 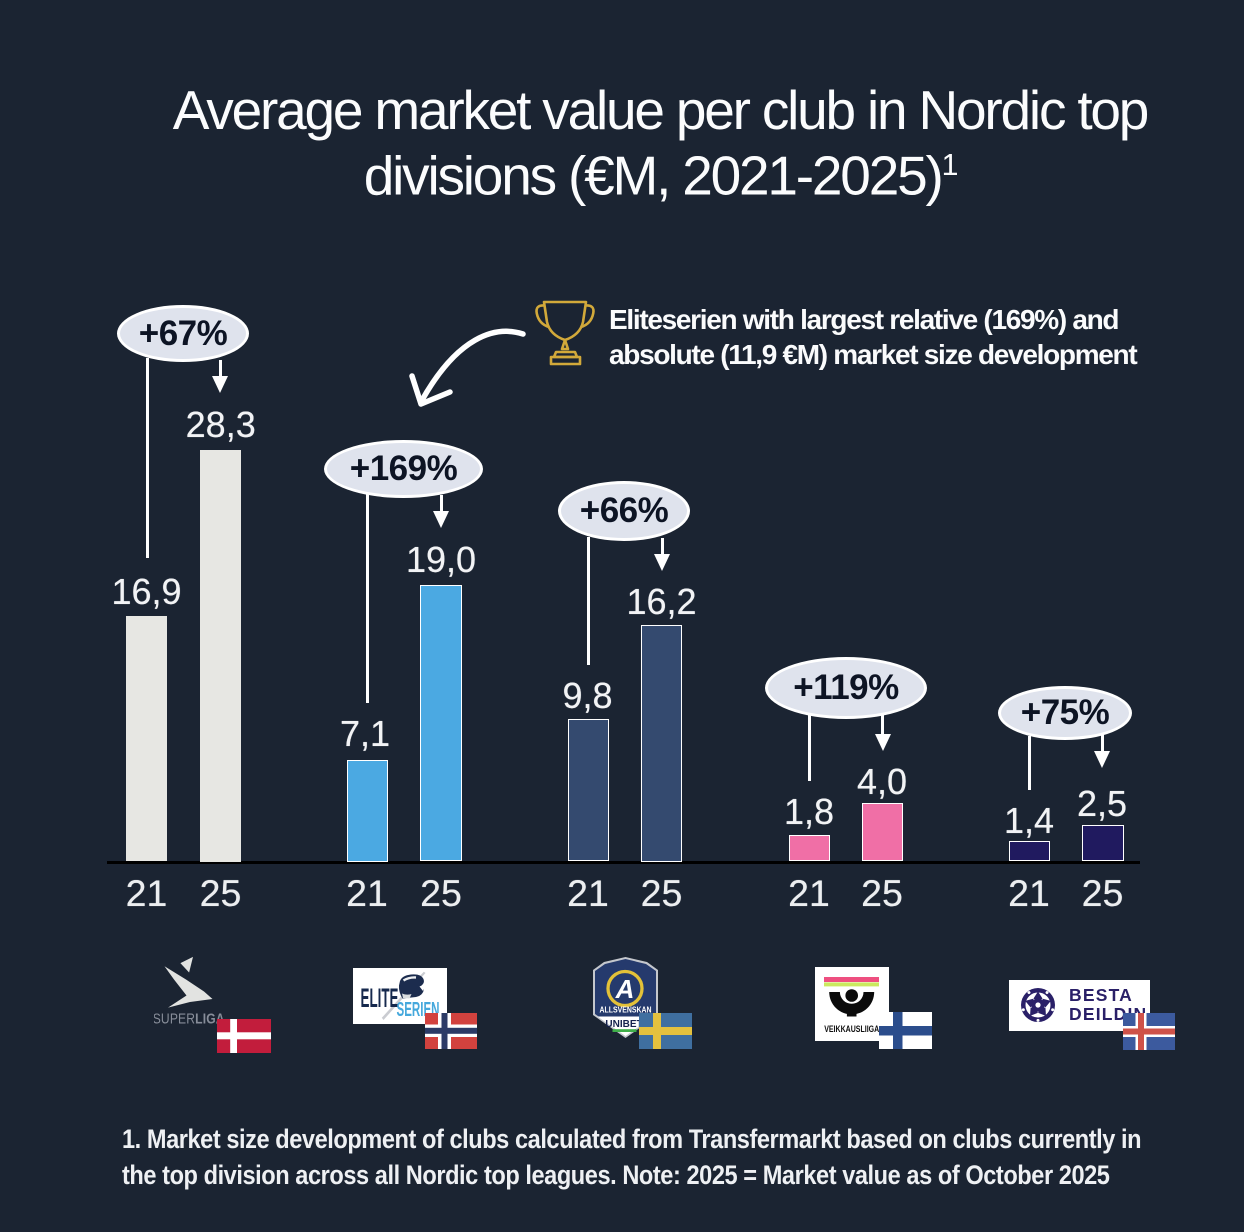 What do you see at coordinates (380, 998) in the screenshot?
I see `svg-text: ELITE` at bounding box center [380, 998].